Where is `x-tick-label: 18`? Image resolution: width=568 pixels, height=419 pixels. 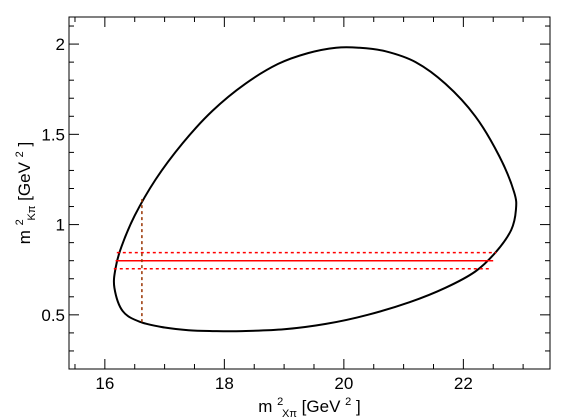 x-tick-label: 18 is located at coordinates (224, 383).